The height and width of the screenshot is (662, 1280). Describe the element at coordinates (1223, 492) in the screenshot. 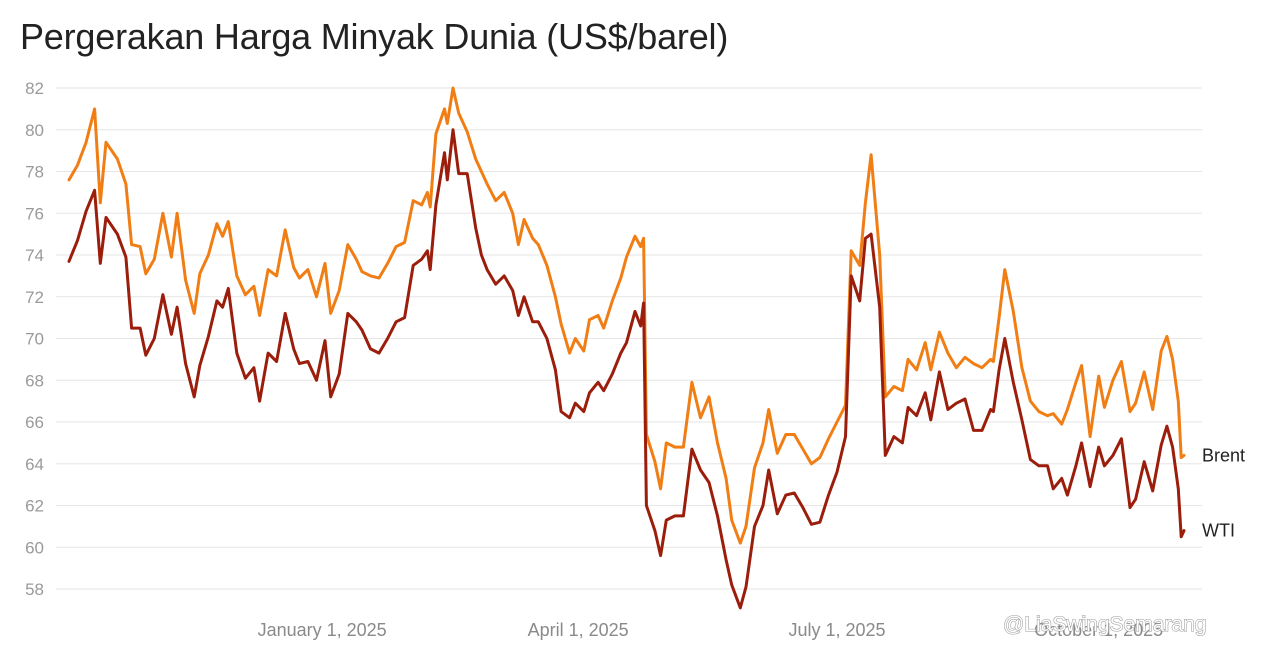

I see `series-end-labels: Brent WTI` at that location.